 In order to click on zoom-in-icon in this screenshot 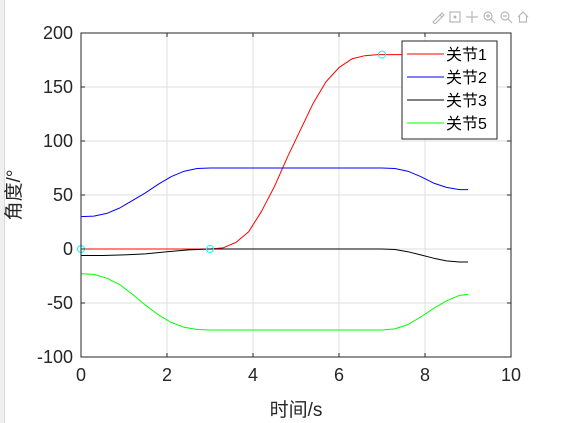, I will do `click(489, 17)`.